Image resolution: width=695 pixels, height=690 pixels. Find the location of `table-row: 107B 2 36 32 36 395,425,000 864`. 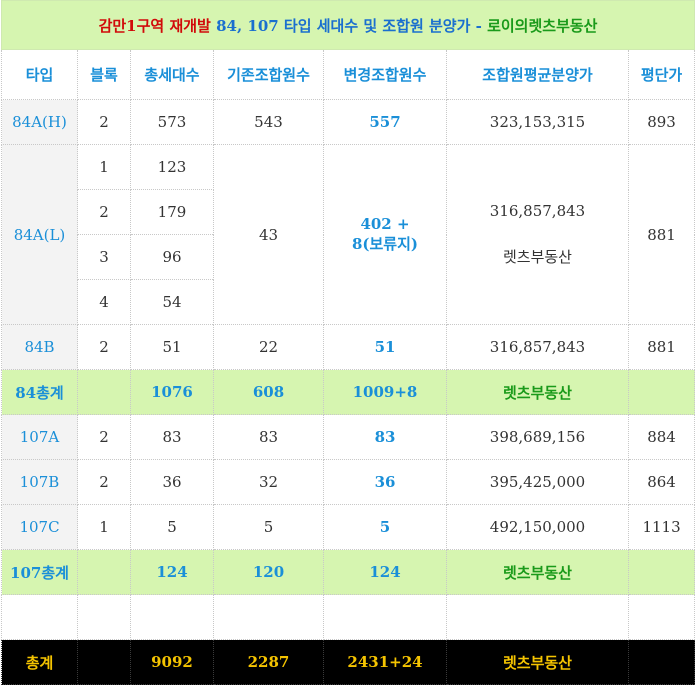

table-row: 107B 2 36 32 36 395,425,000 864 is located at coordinates (348, 482).